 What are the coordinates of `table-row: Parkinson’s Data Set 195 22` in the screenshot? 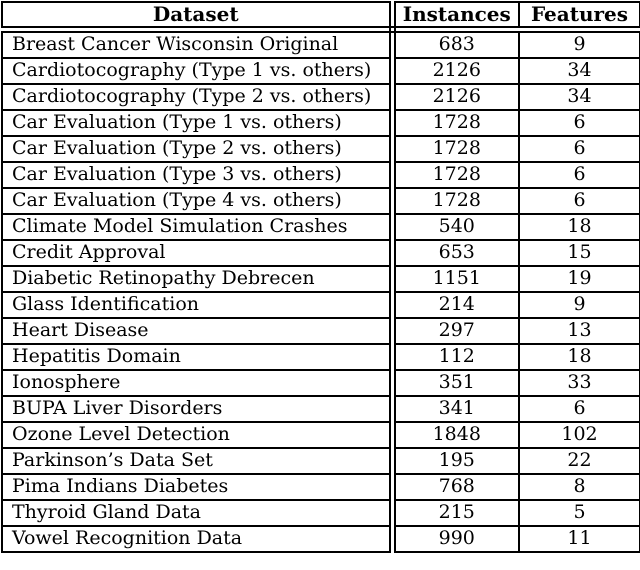 It's located at (320, 461).